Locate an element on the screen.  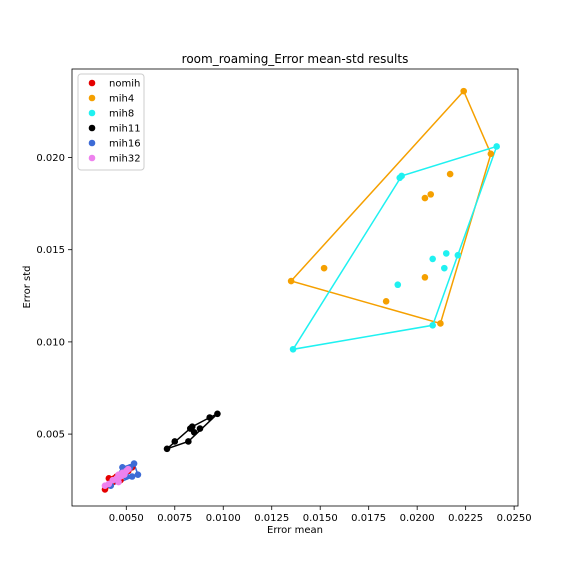
x-tick-label: 0.0225 is located at coordinates (465, 518).